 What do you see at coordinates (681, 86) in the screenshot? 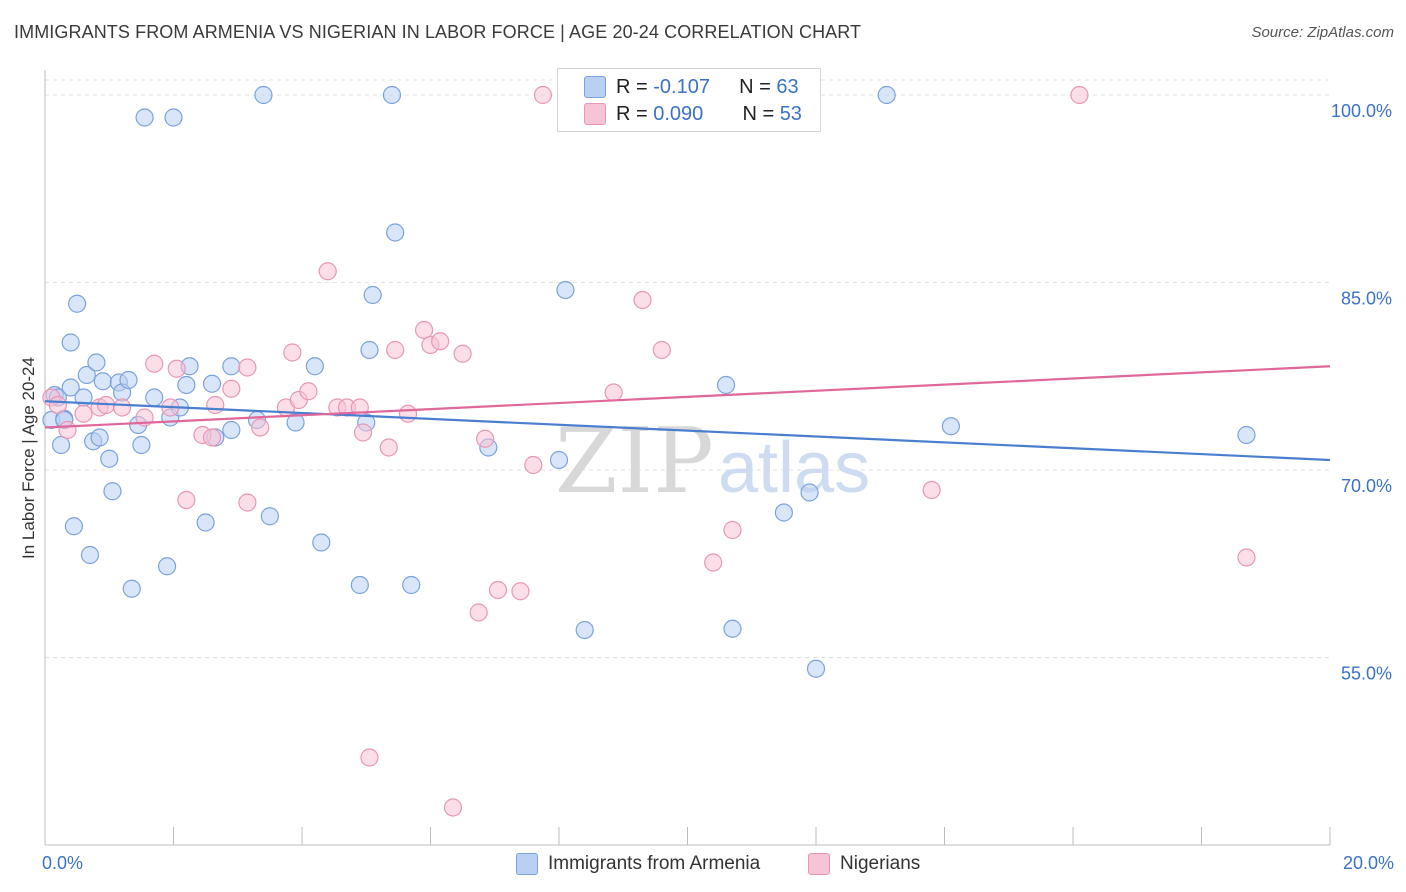
I see `legend-r-value: -0.107` at bounding box center [681, 86].